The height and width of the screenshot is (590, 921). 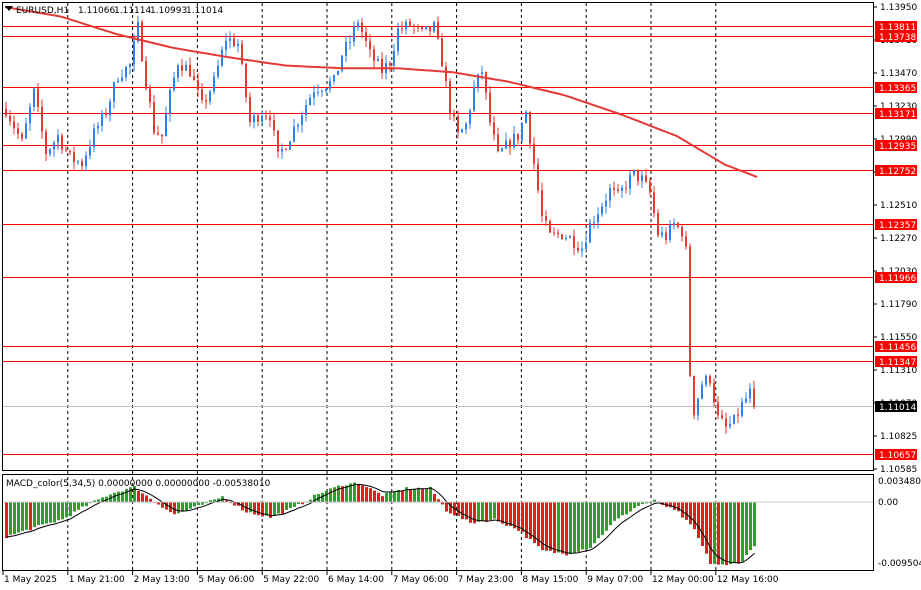 I want to click on price-tick-label: 1.13230, so click(x=898, y=107).